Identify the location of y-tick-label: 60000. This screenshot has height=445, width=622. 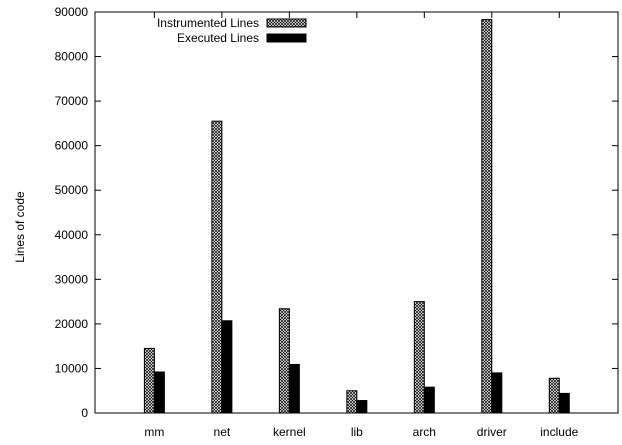
(72, 146).